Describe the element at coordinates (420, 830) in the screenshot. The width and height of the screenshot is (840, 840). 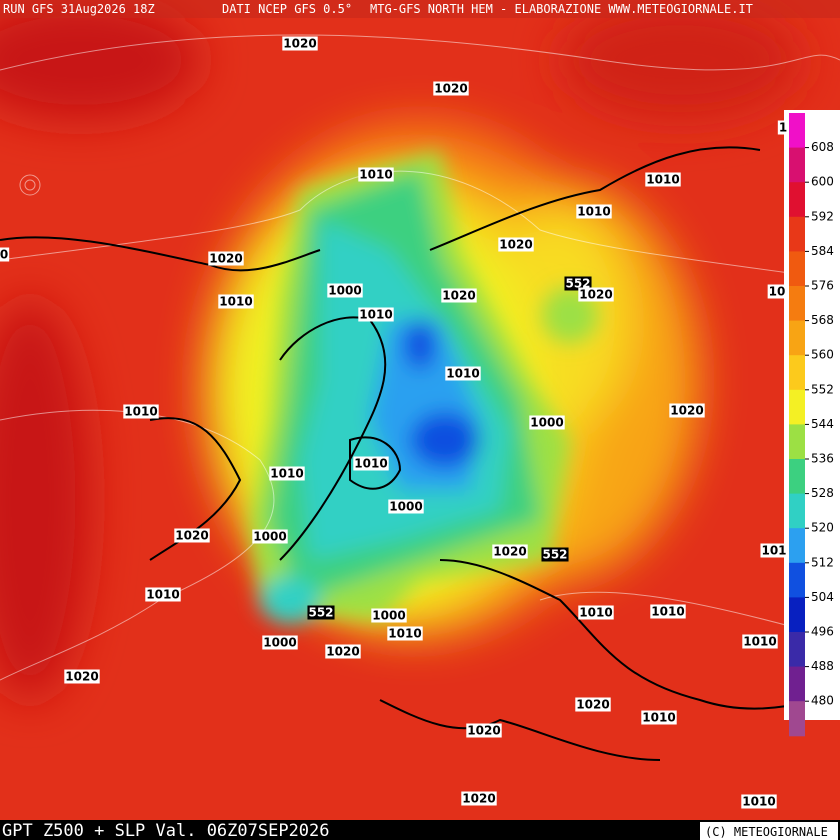
I see `footer-bar` at that location.